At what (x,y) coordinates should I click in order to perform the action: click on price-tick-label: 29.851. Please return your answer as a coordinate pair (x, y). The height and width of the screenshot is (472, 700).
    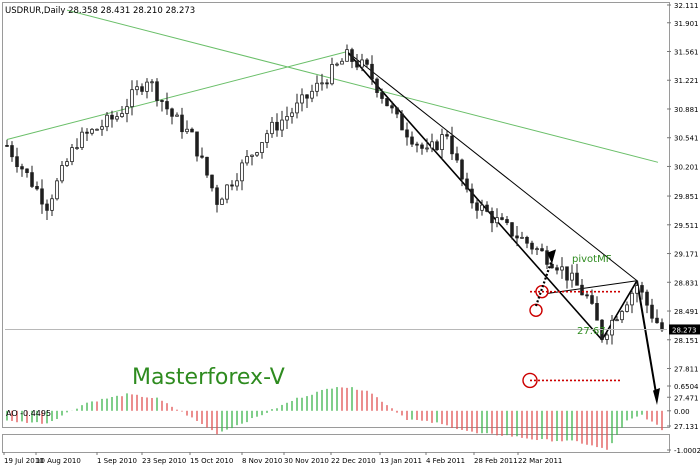
    Looking at the image, I should click on (686, 197).